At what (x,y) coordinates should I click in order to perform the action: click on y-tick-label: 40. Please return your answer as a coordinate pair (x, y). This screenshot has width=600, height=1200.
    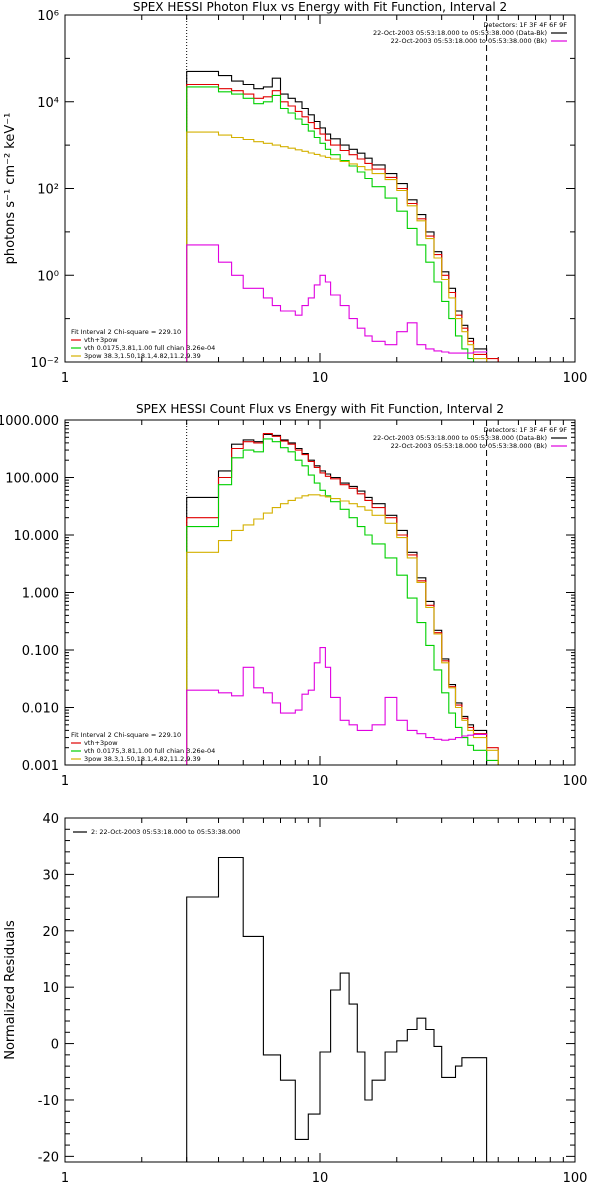
    Looking at the image, I should click on (50, 819).